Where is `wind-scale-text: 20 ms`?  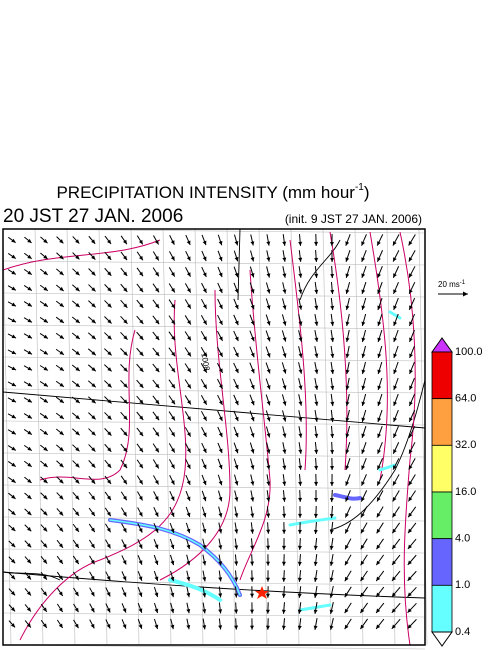
wind-scale-text: 20 ms is located at coordinates (449, 284).